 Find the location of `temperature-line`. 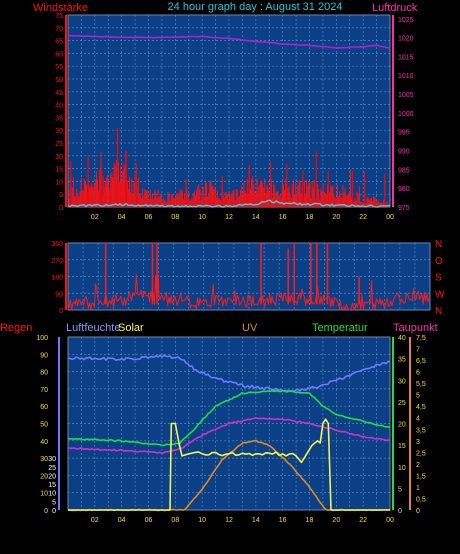

temperature-line is located at coordinates (229, 418).